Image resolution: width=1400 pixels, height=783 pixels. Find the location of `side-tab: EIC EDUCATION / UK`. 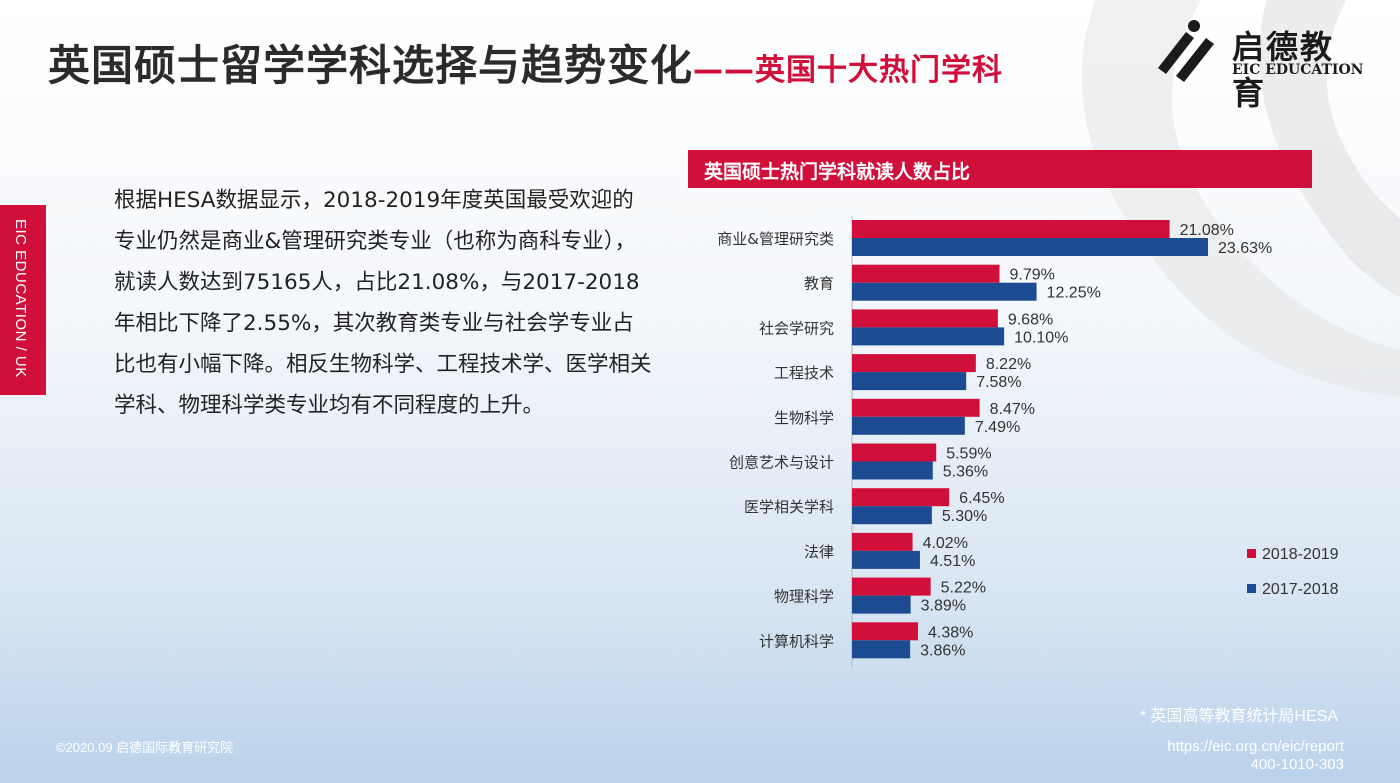

side-tab: EIC EDUCATION / UK is located at coordinates (23, 300).